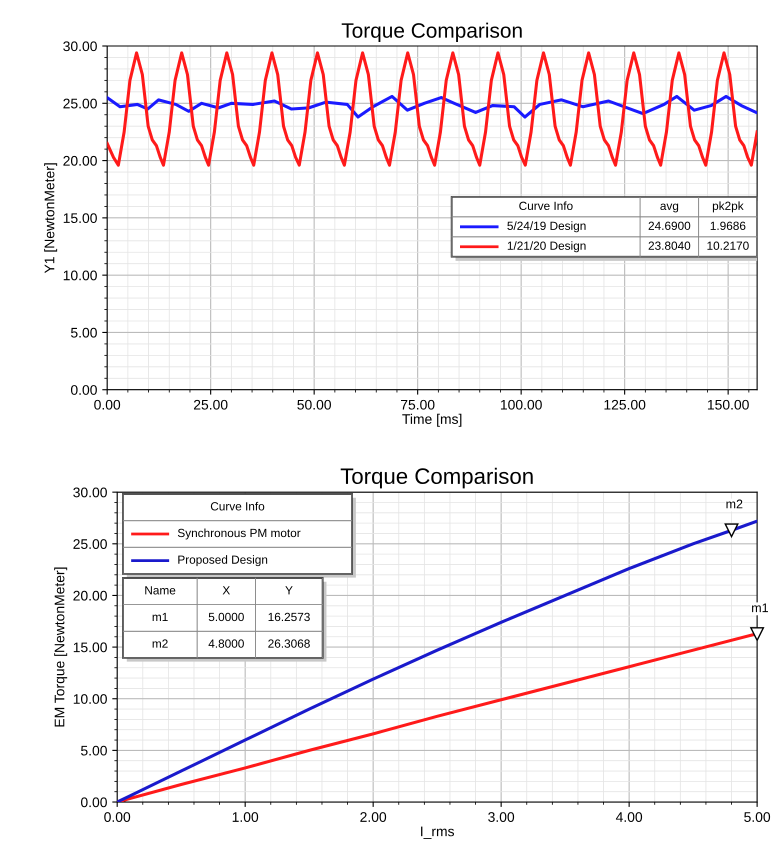 This screenshot has height=868, width=771. I want to click on annotation: Y, so click(289, 590).